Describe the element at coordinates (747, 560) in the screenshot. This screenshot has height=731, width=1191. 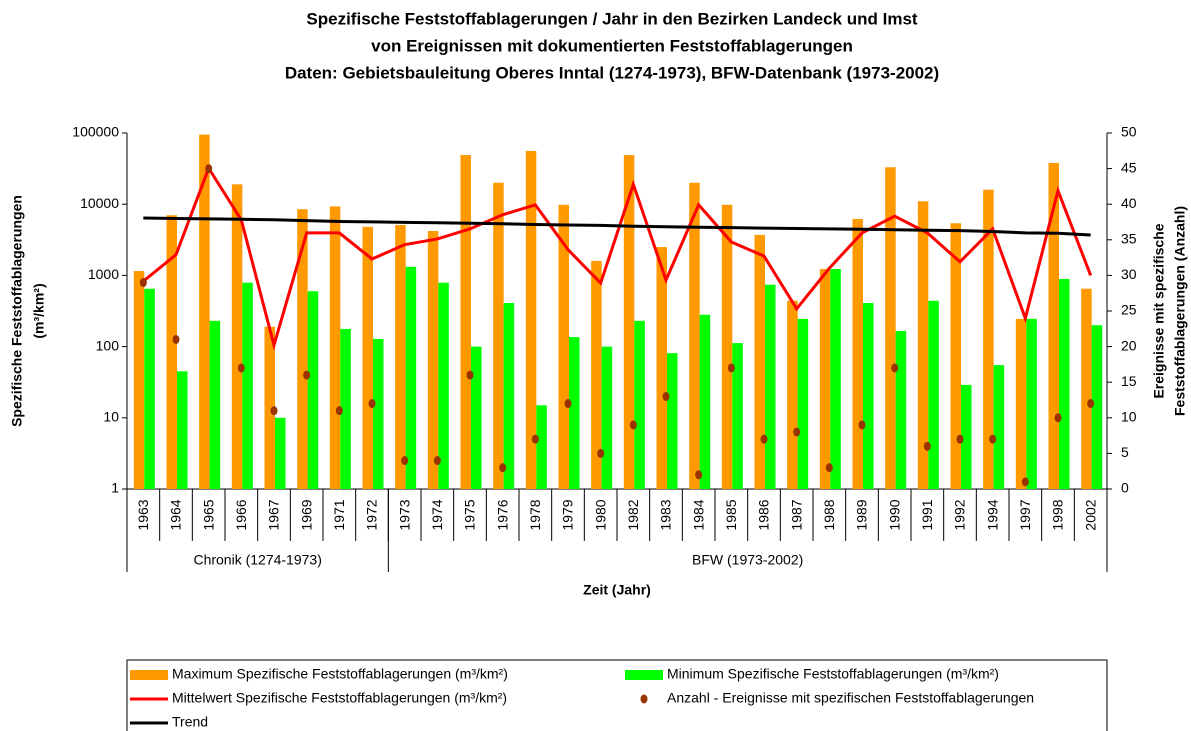
I see `group-label: BFW (1973-2002)` at that location.